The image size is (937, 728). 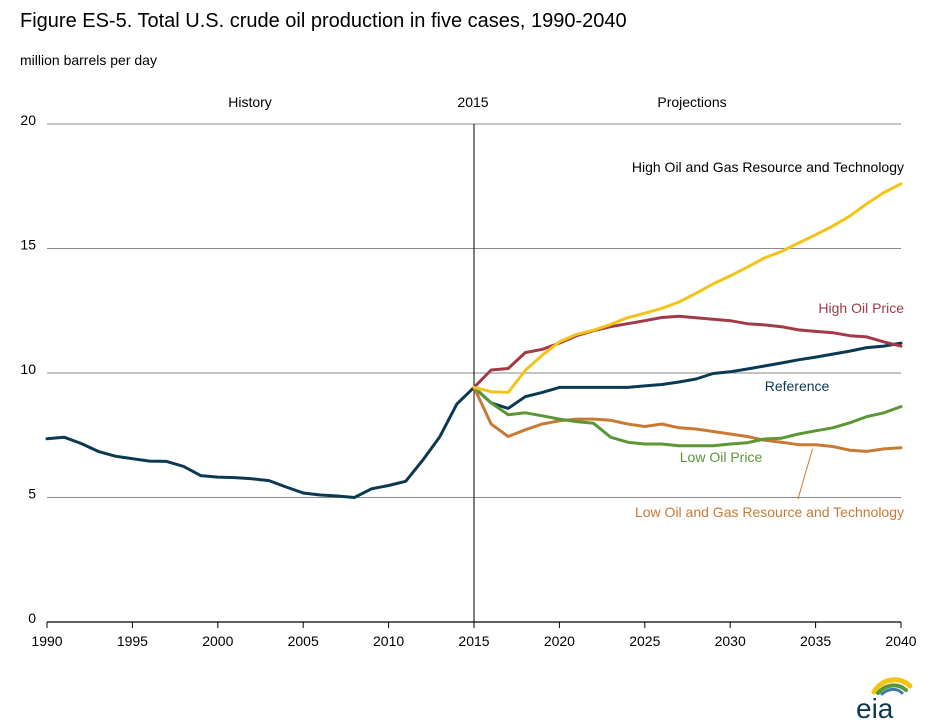 What do you see at coordinates (132, 641) in the screenshot?
I see `x-tick-label: 1995` at bounding box center [132, 641].